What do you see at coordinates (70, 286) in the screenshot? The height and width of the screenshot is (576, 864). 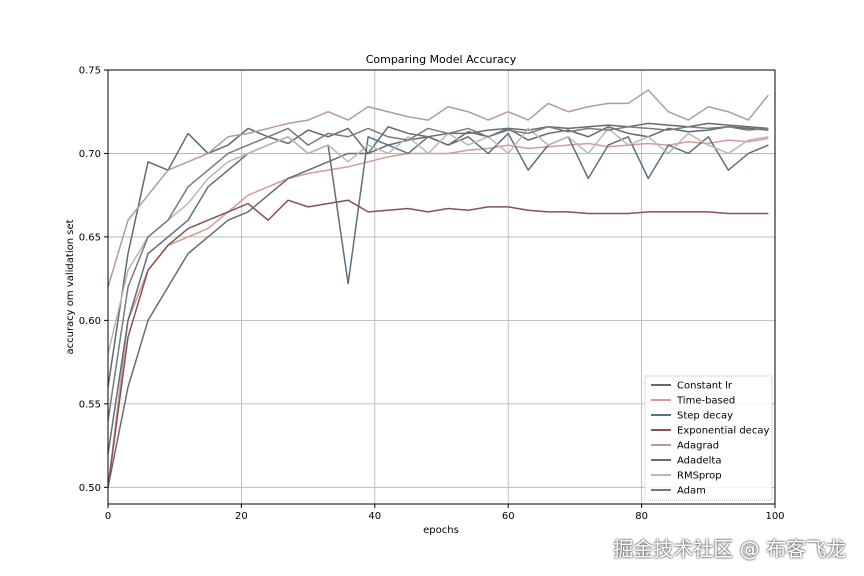 I see `y-axis-label: accuracy om validation set` at bounding box center [70, 286].